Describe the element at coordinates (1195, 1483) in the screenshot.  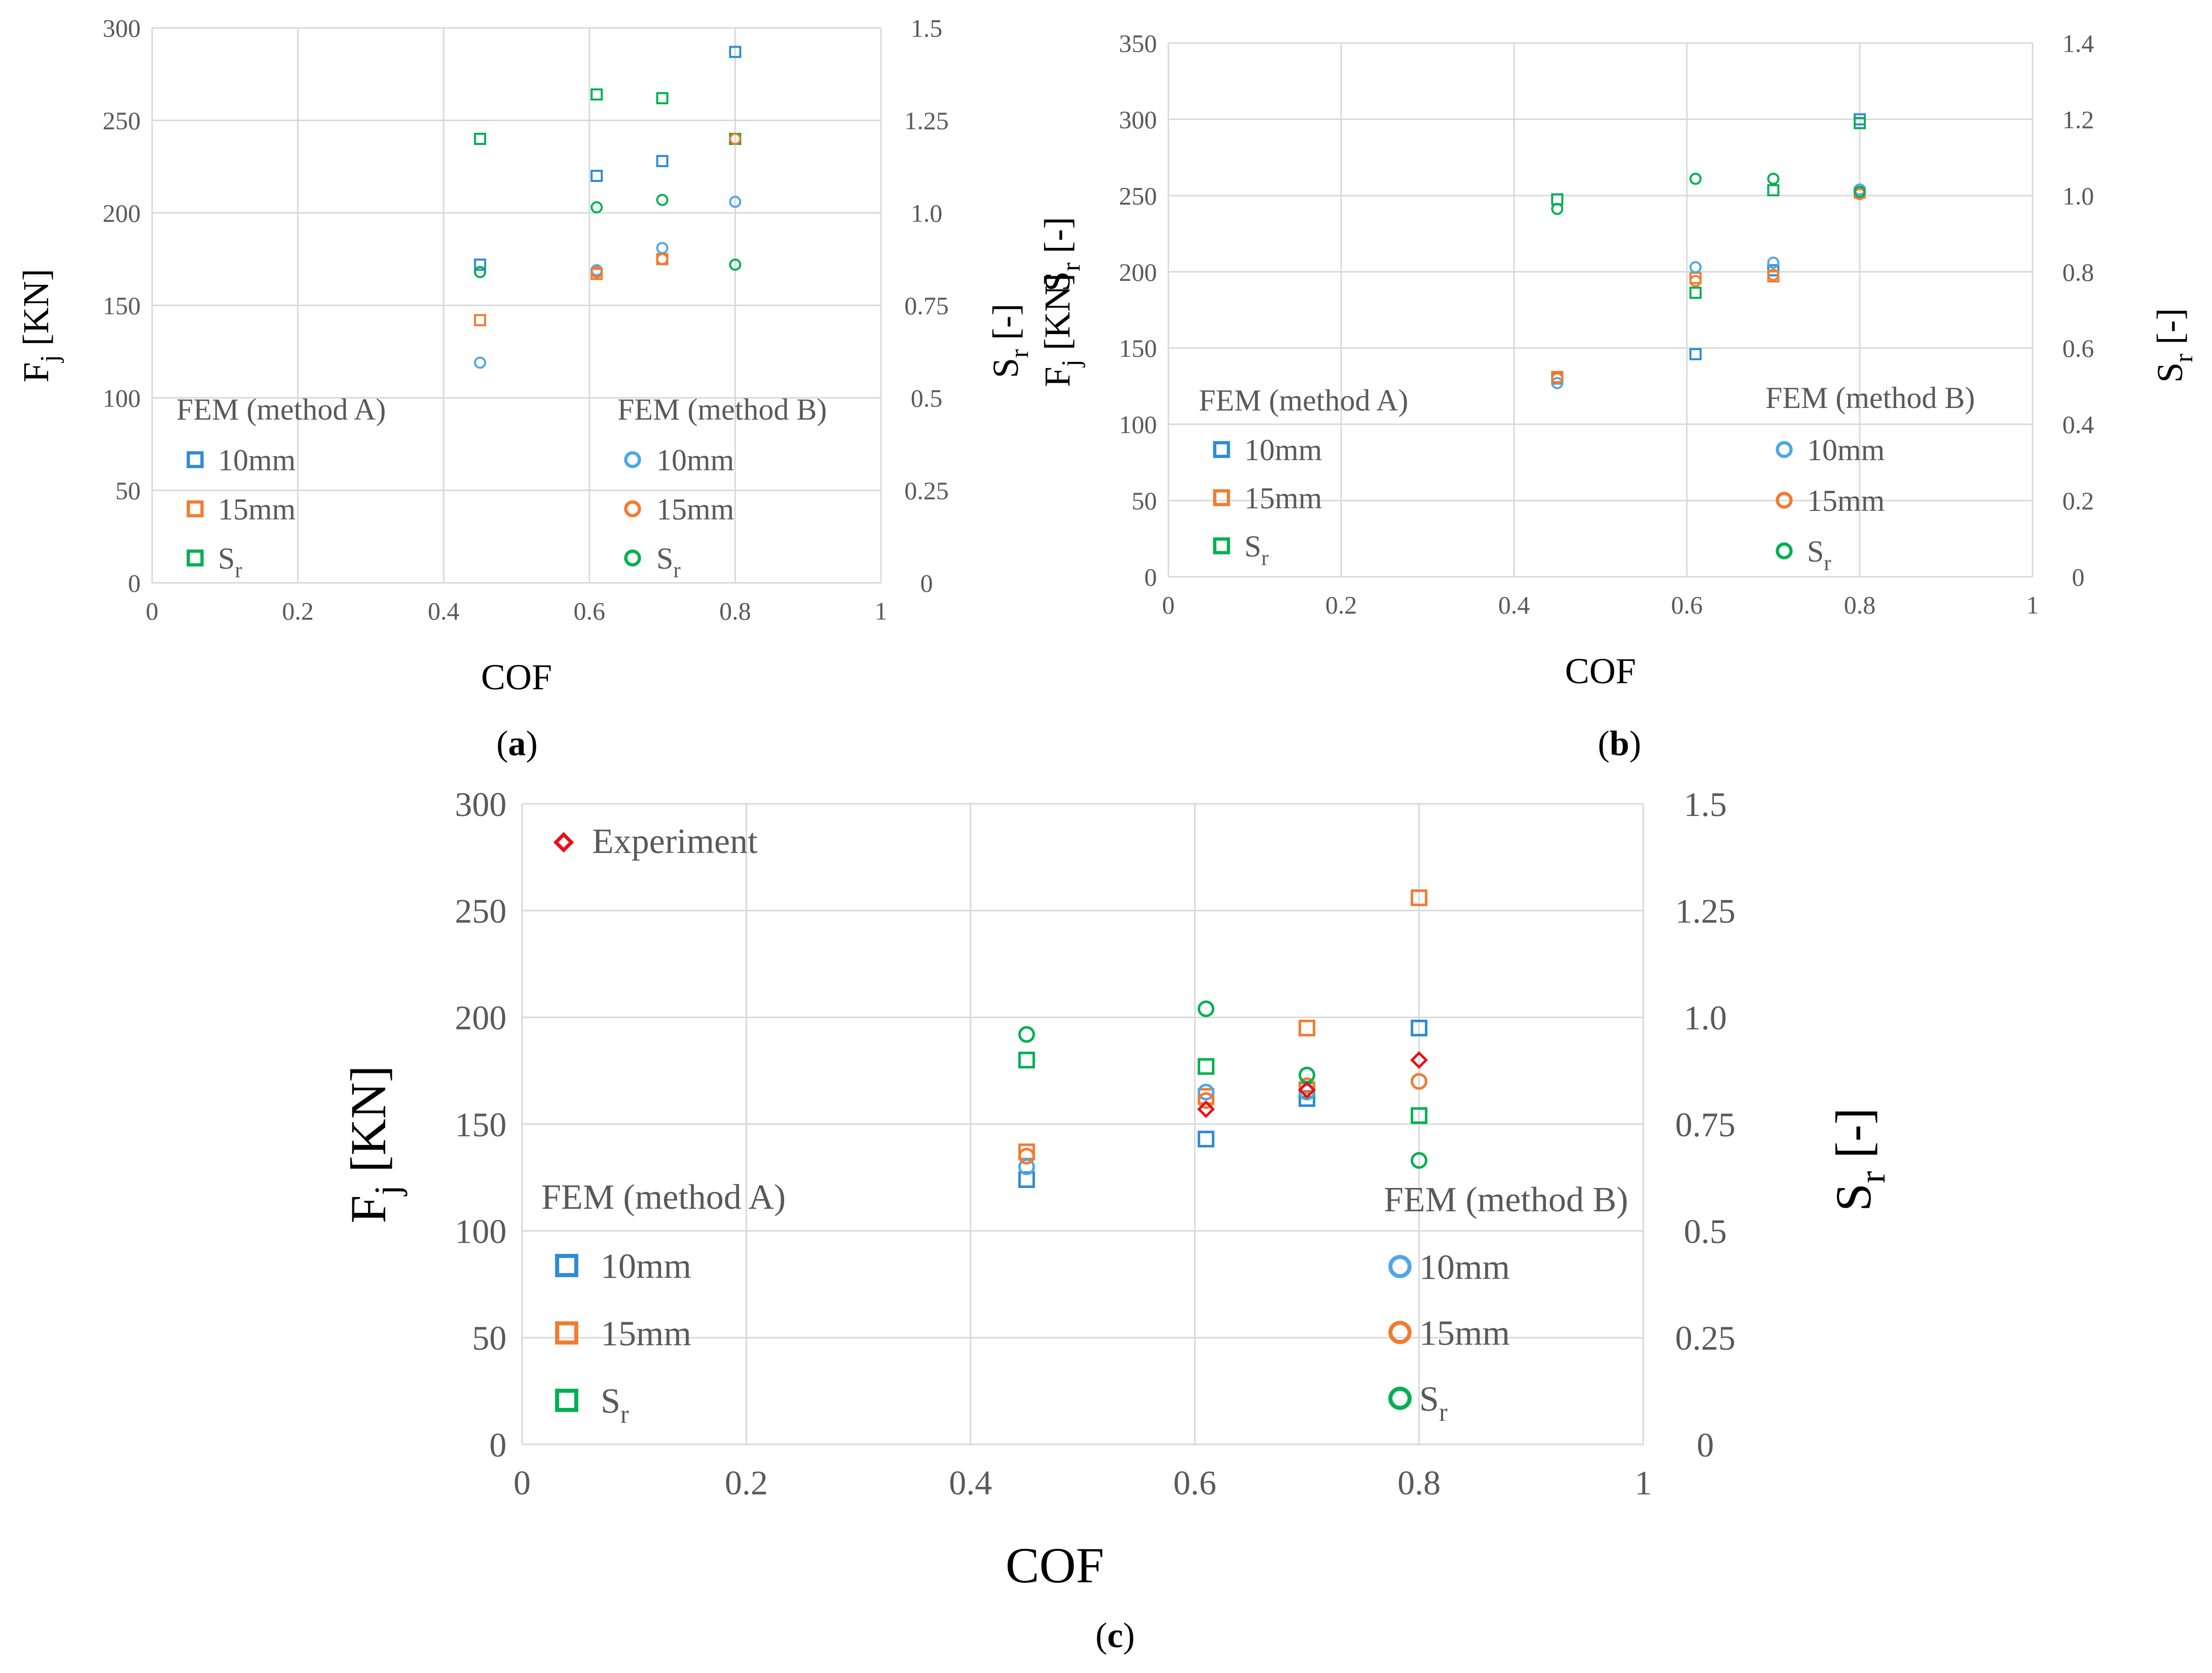
I see `x-tick-label: 0.6` at that location.